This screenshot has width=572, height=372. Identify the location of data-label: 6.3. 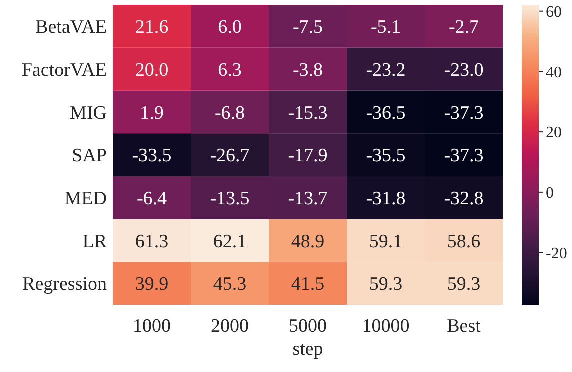
(230, 70).